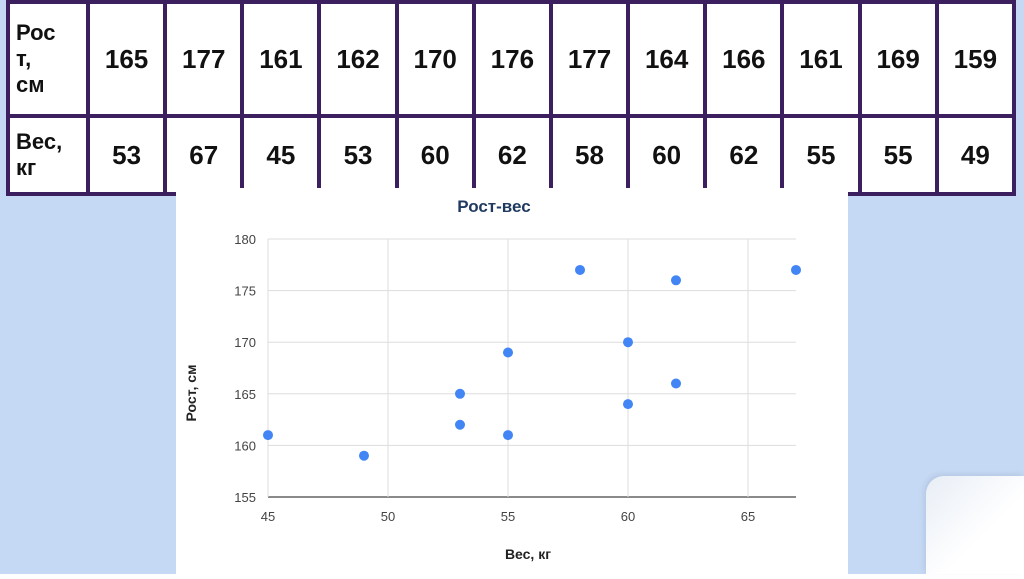 This screenshot has height=579, width=1024. Describe the element at coordinates (744, 59) in the screenshot. I see `height-cell: 166` at that location.